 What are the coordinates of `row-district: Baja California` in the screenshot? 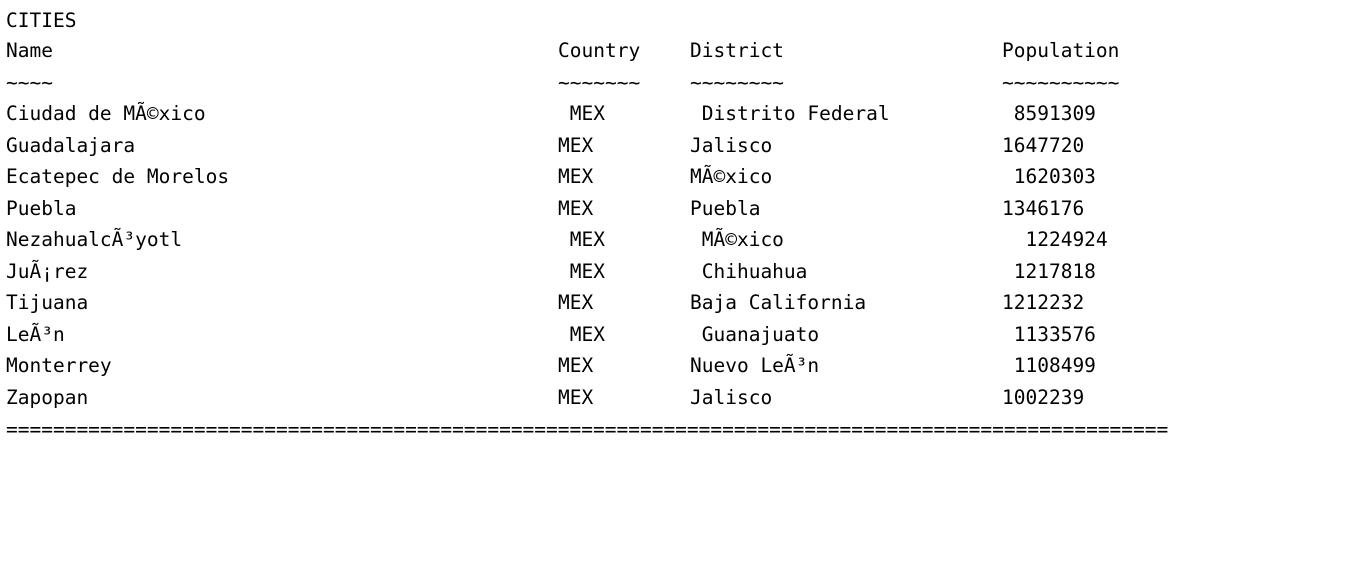 It's located at (778, 302).